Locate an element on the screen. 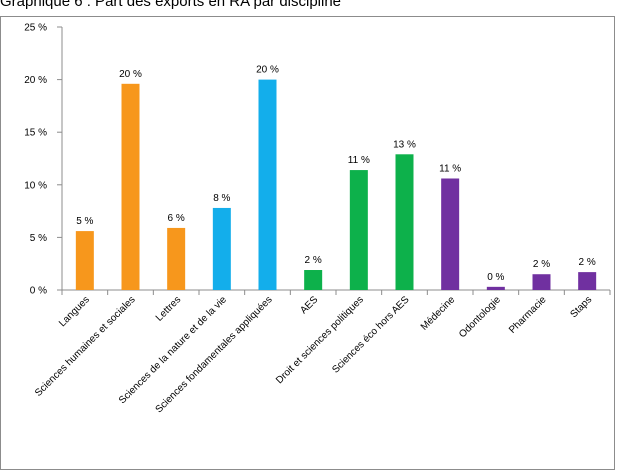 Image resolution: width=617 pixels, height=472 pixels. category-label-medecine: Médecine is located at coordinates (438, 313).